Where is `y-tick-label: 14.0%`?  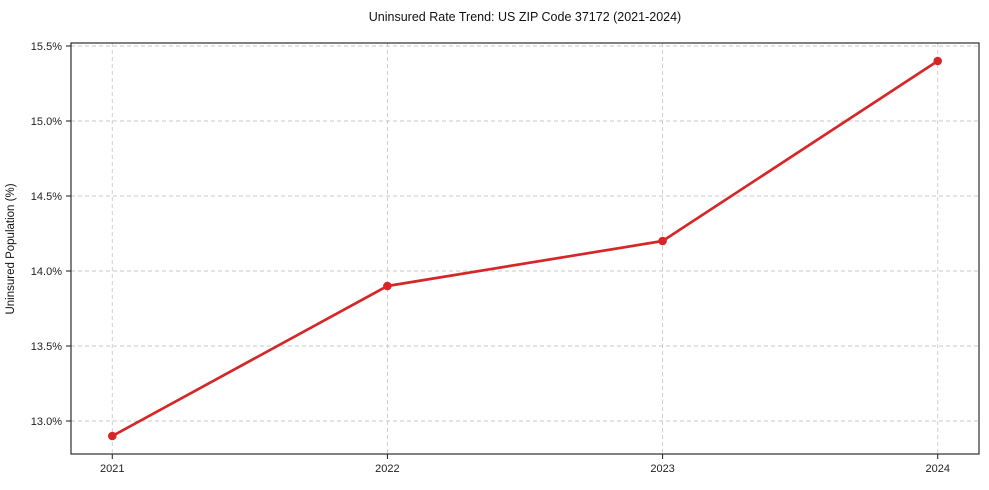
y-tick-label: 14.0% is located at coordinates (46, 272).